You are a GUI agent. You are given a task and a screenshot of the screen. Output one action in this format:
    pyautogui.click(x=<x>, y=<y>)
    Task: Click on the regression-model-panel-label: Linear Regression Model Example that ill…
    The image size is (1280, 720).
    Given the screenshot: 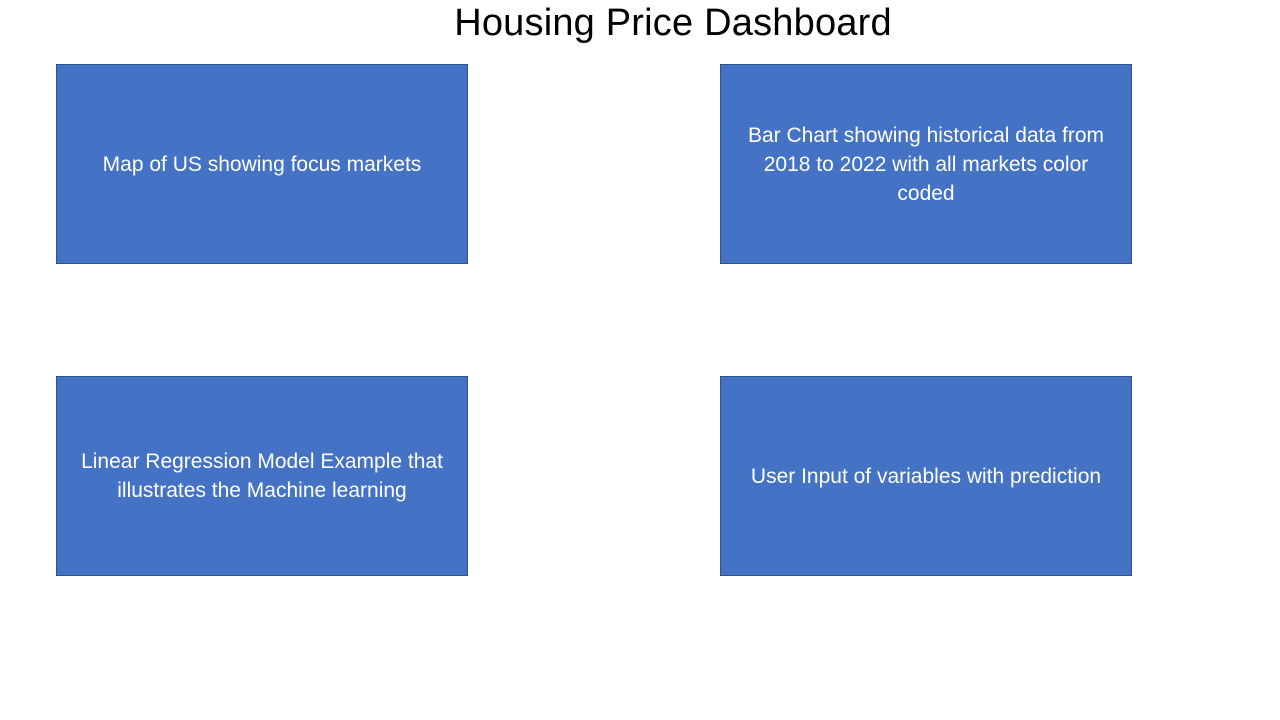 What is the action you would take?
    pyautogui.click(x=262, y=476)
    